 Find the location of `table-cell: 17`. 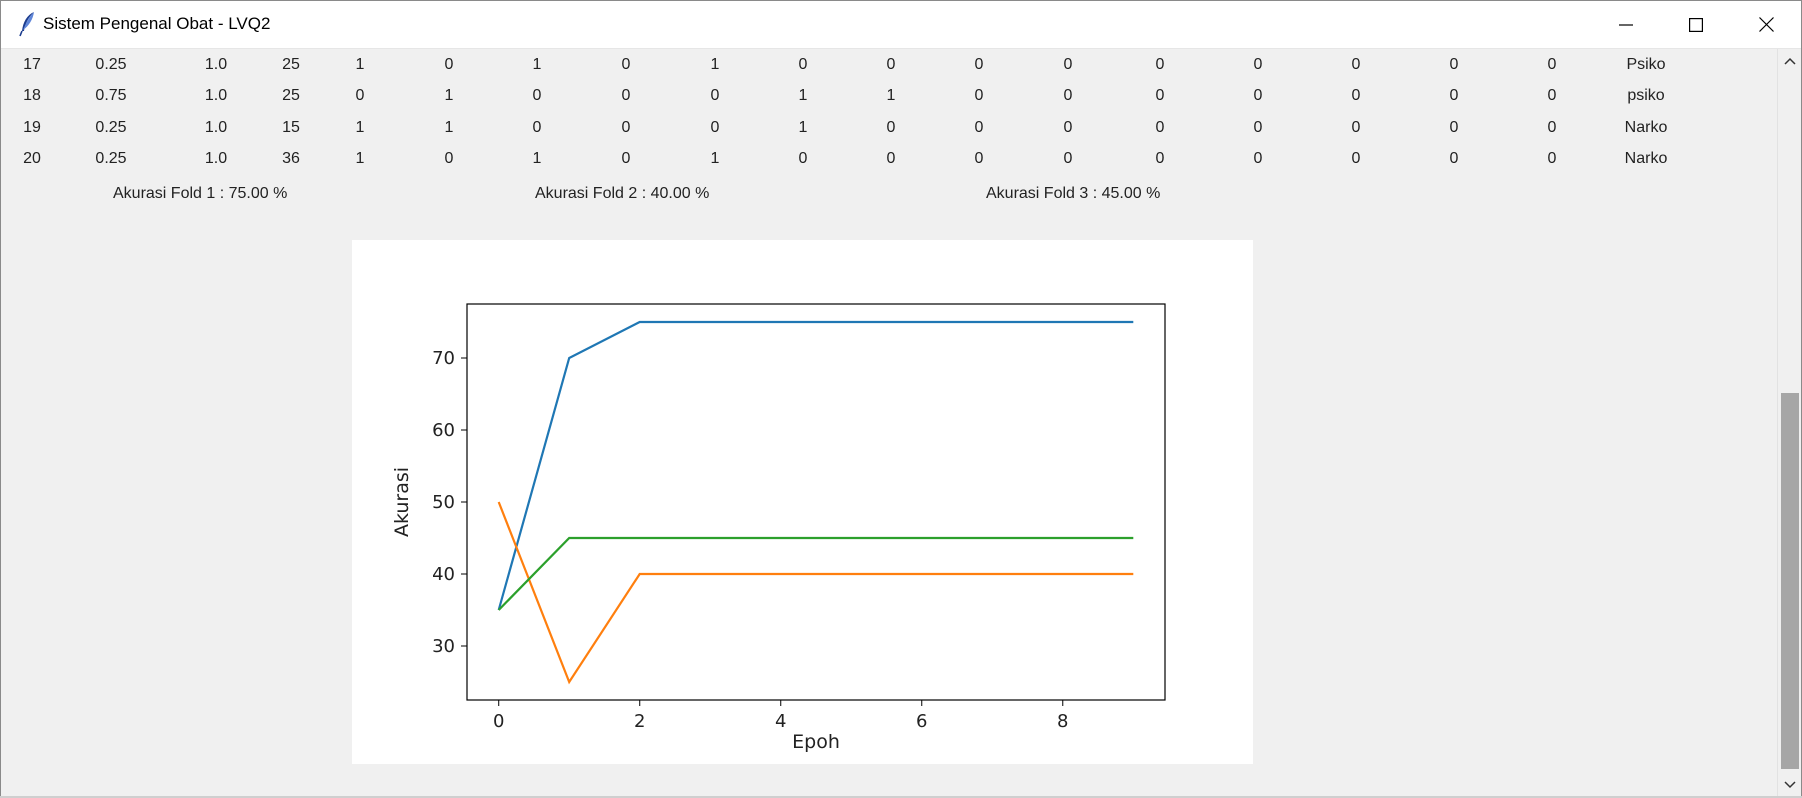

table-cell: 17 is located at coordinates (32, 64).